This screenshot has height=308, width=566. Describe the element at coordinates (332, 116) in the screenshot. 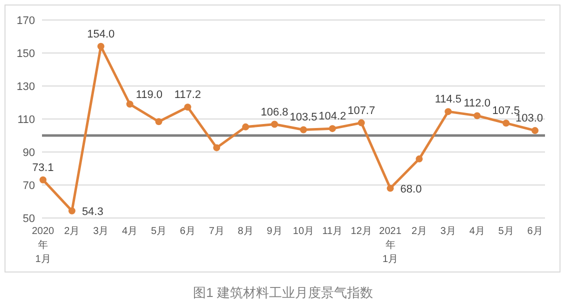

I see `data-label: 104.2` at that location.